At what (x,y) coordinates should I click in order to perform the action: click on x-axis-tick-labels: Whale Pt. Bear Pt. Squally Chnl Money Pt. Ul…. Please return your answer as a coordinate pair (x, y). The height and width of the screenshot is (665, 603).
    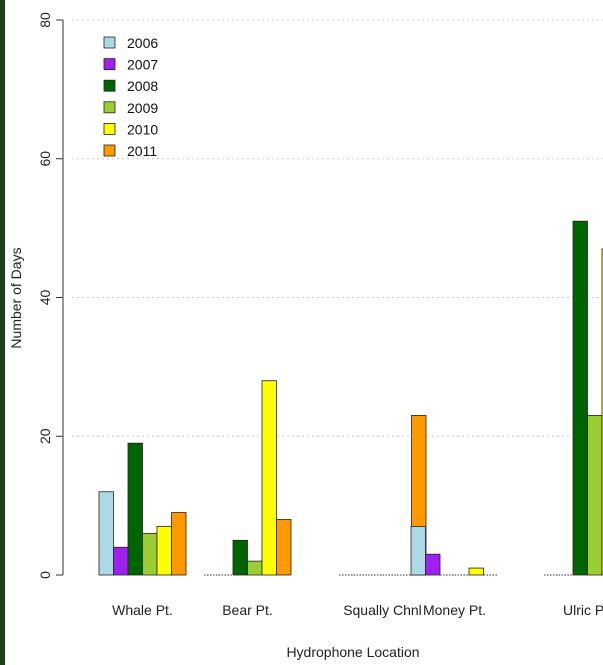
    Looking at the image, I should click on (357, 610).